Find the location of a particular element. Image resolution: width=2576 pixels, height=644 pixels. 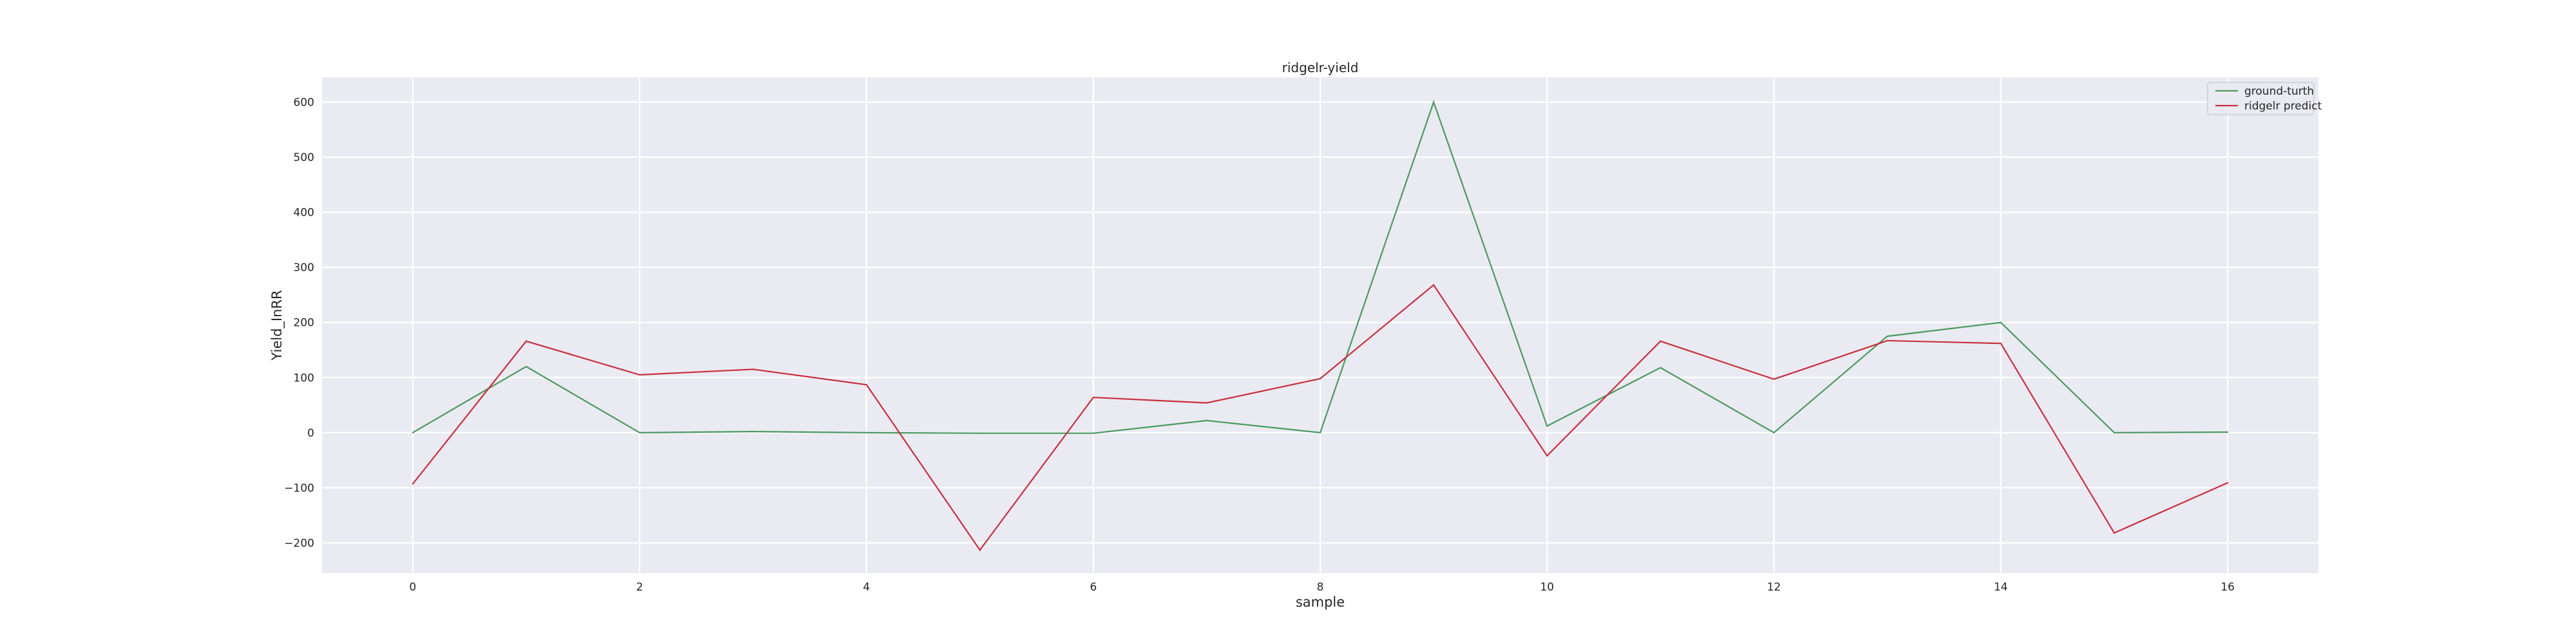

y-tick-label: 600 is located at coordinates (304, 103).